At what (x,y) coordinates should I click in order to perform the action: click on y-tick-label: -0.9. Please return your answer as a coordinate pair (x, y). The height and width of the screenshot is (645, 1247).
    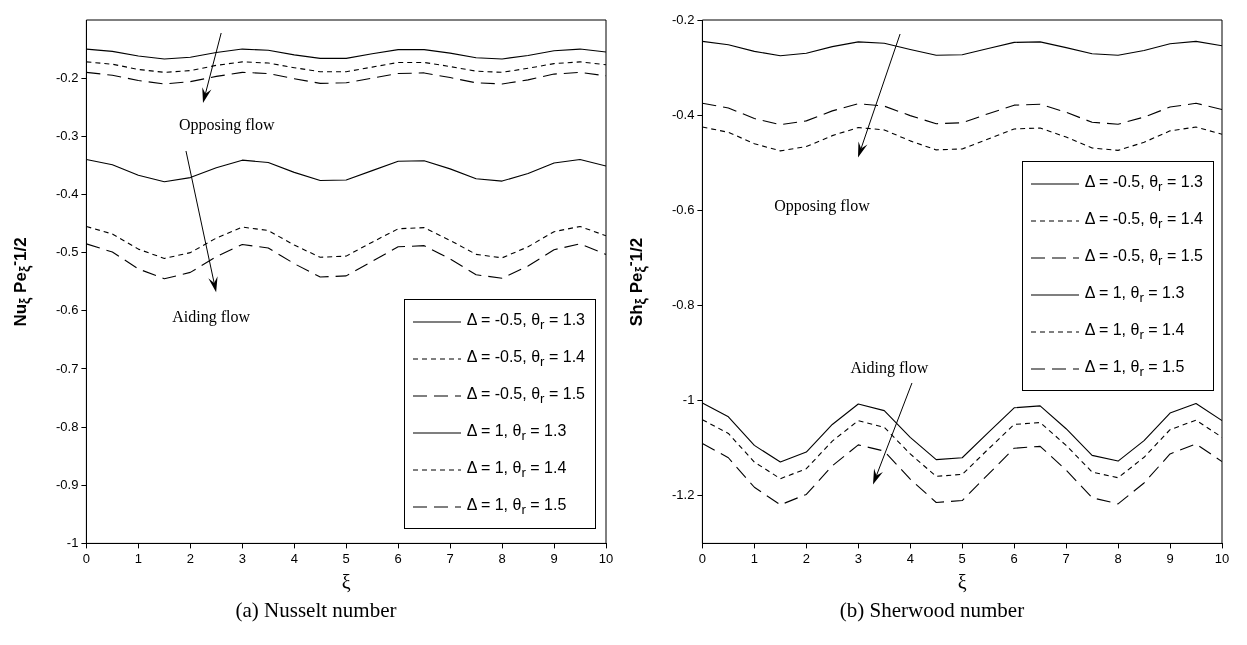
    Looking at the image, I should click on (67, 484).